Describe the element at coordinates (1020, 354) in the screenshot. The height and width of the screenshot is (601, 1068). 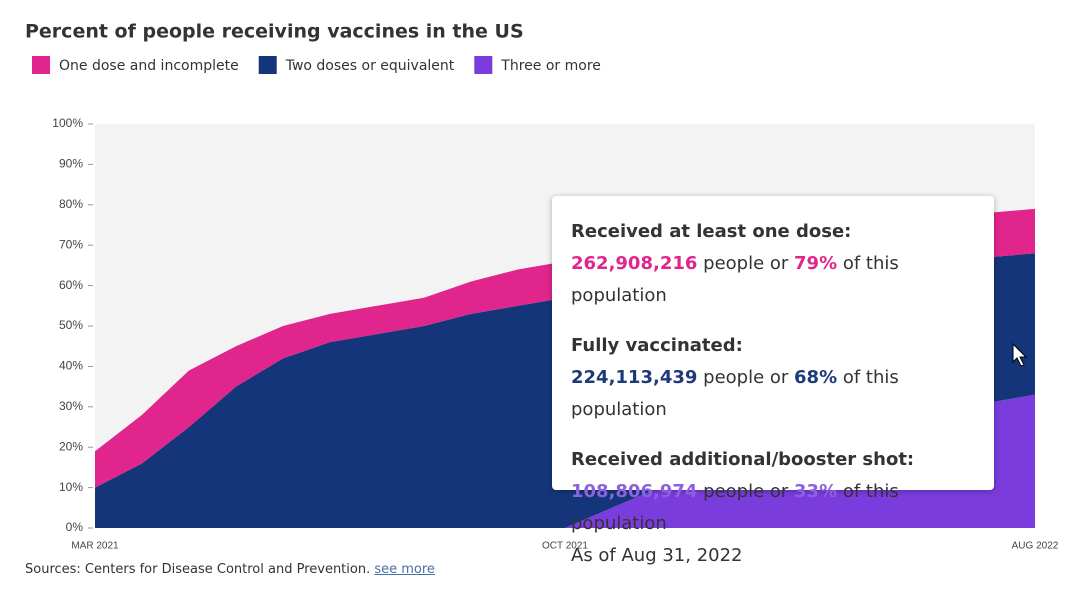
I see `mouse-cursor` at that location.